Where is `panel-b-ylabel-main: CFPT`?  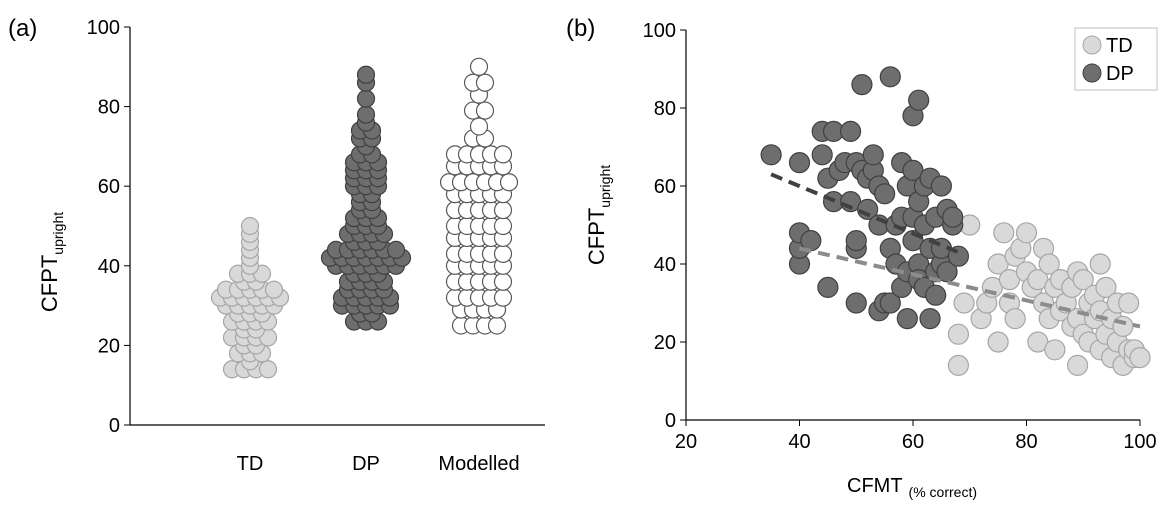
panel-b-ylabel-main: CFPT is located at coordinates (596, 236).